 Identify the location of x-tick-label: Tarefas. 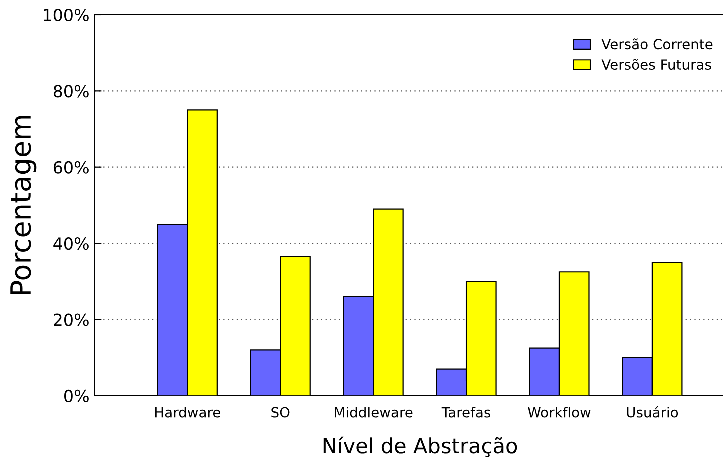
(466, 412).